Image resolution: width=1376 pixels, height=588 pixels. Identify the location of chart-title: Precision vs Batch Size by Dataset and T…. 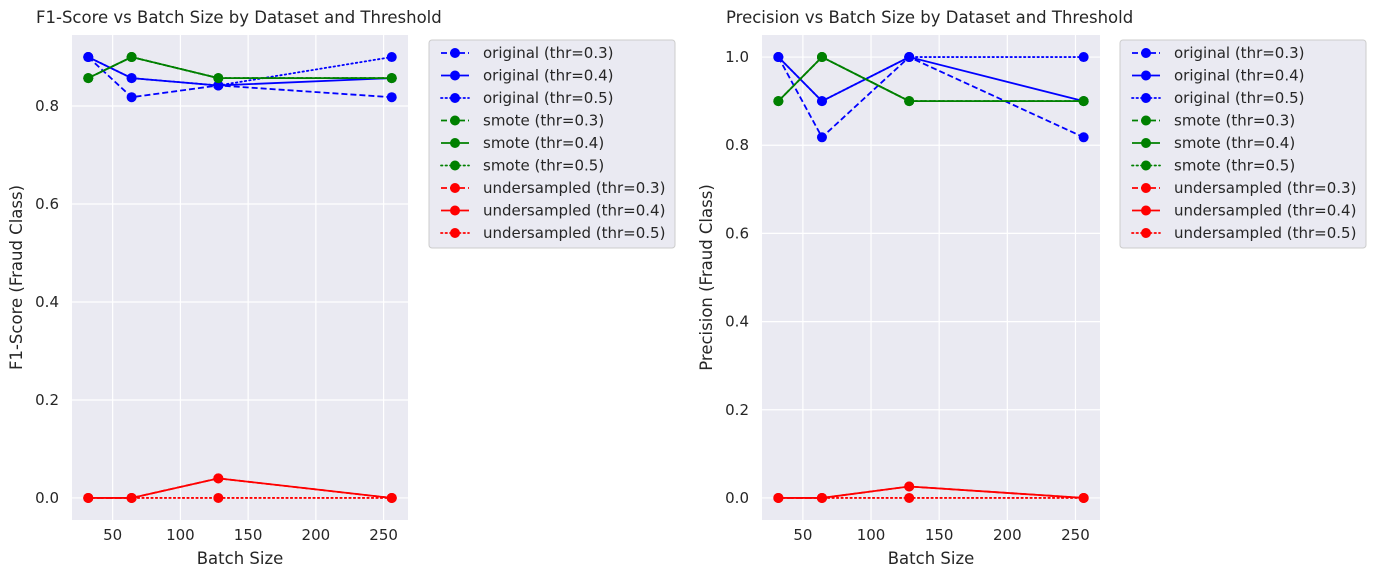
(929, 17).